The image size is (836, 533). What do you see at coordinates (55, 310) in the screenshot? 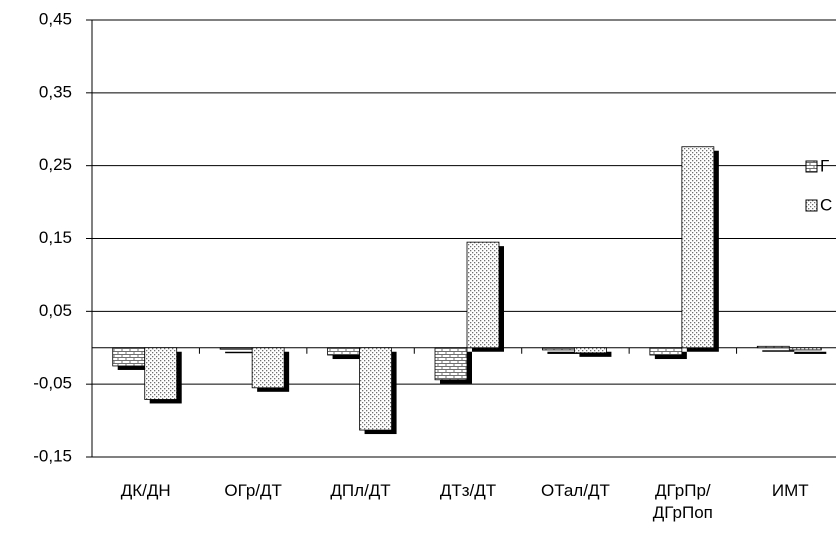
I see `y-tick-label: 0,05` at bounding box center [55, 310].